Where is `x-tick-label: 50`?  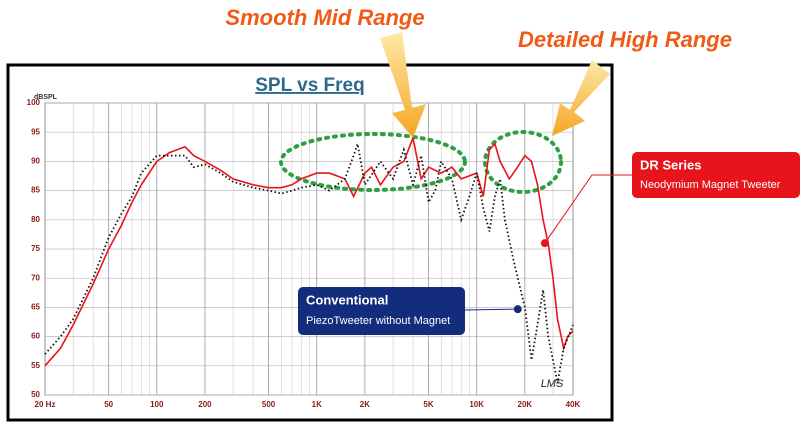 x-tick-label: 50 is located at coordinates (108, 404).